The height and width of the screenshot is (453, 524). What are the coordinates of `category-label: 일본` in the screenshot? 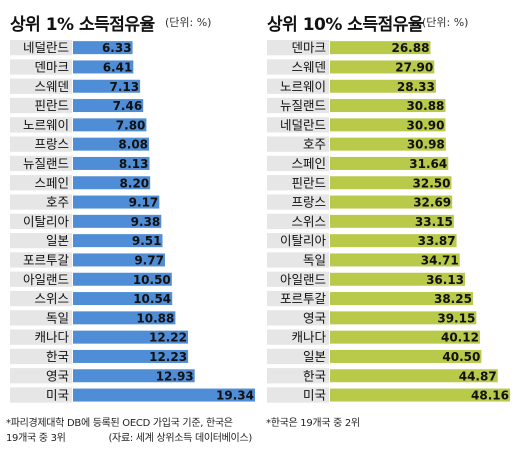 It's located at (57, 240).